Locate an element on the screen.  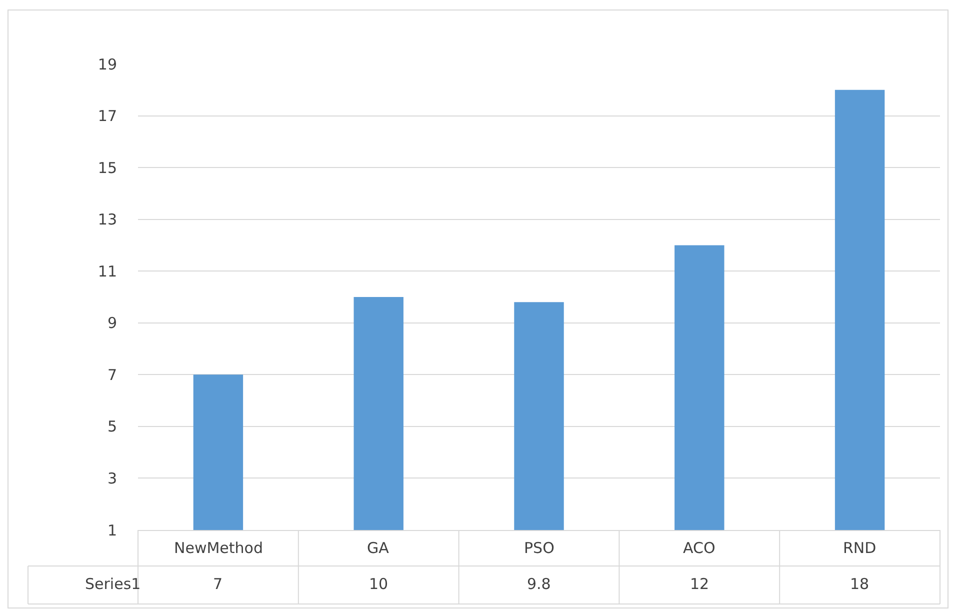
y-tick-label: 5 is located at coordinates (112, 427).